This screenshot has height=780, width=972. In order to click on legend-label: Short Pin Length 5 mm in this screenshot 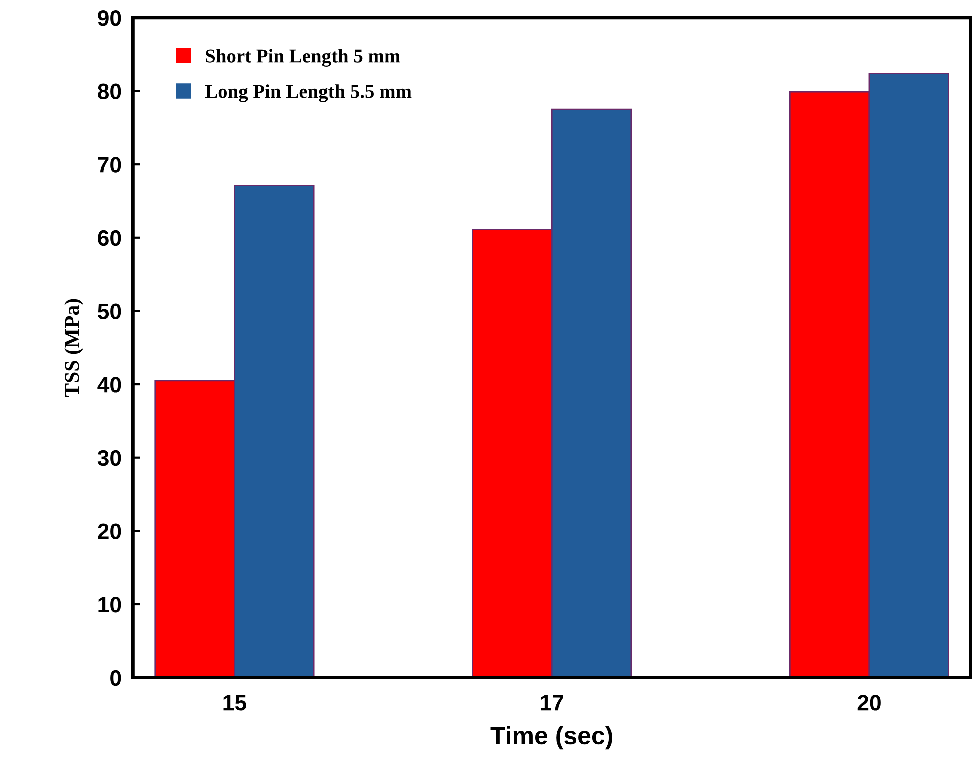, I will do `click(303, 58)`.